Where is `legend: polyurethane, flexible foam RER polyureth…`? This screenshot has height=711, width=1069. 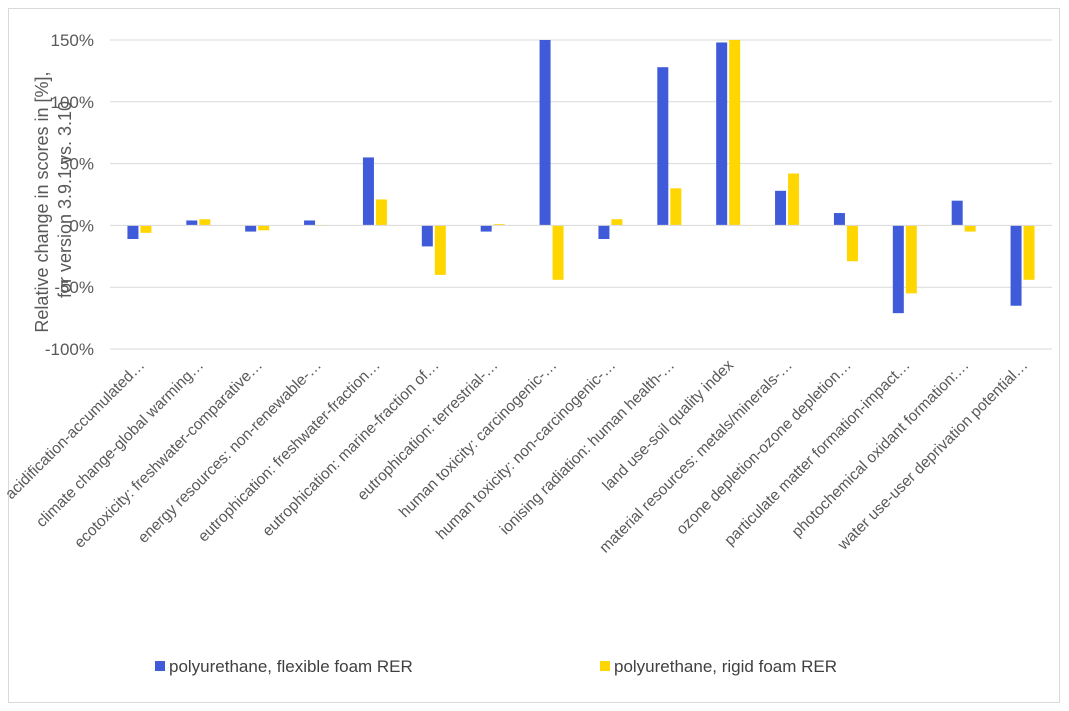
legend: polyurethane, flexible foam RER polyureth… is located at coordinates (496, 666).